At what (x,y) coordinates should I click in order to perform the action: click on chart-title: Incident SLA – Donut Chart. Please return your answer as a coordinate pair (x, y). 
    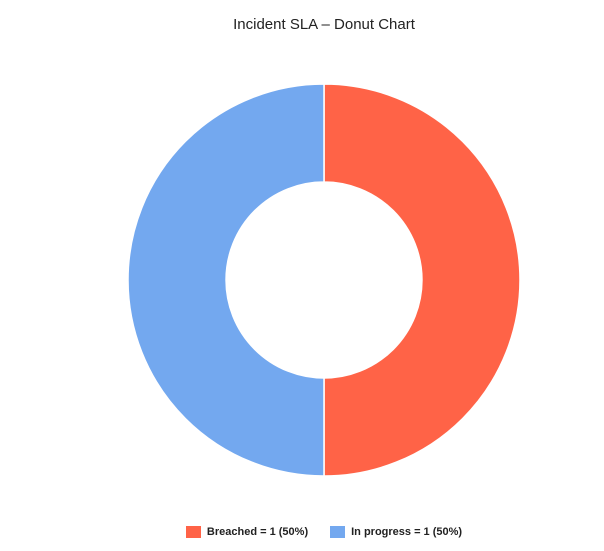
    Looking at the image, I should click on (324, 24).